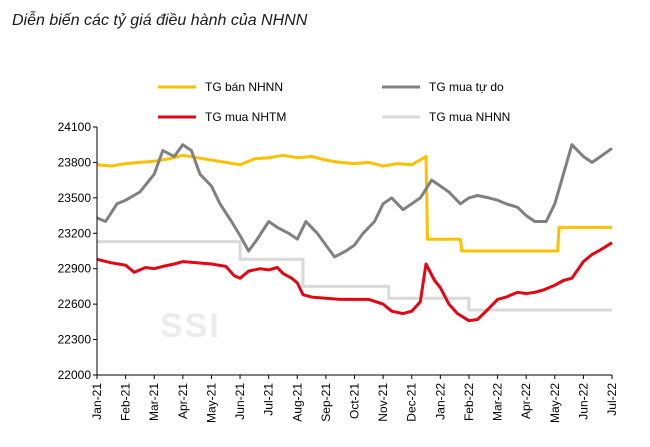 The image size is (650, 447). What do you see at coordinates (190, 326) in the screenshot?
I see `watermark-text: SSI` at bounding box center [190, 326].